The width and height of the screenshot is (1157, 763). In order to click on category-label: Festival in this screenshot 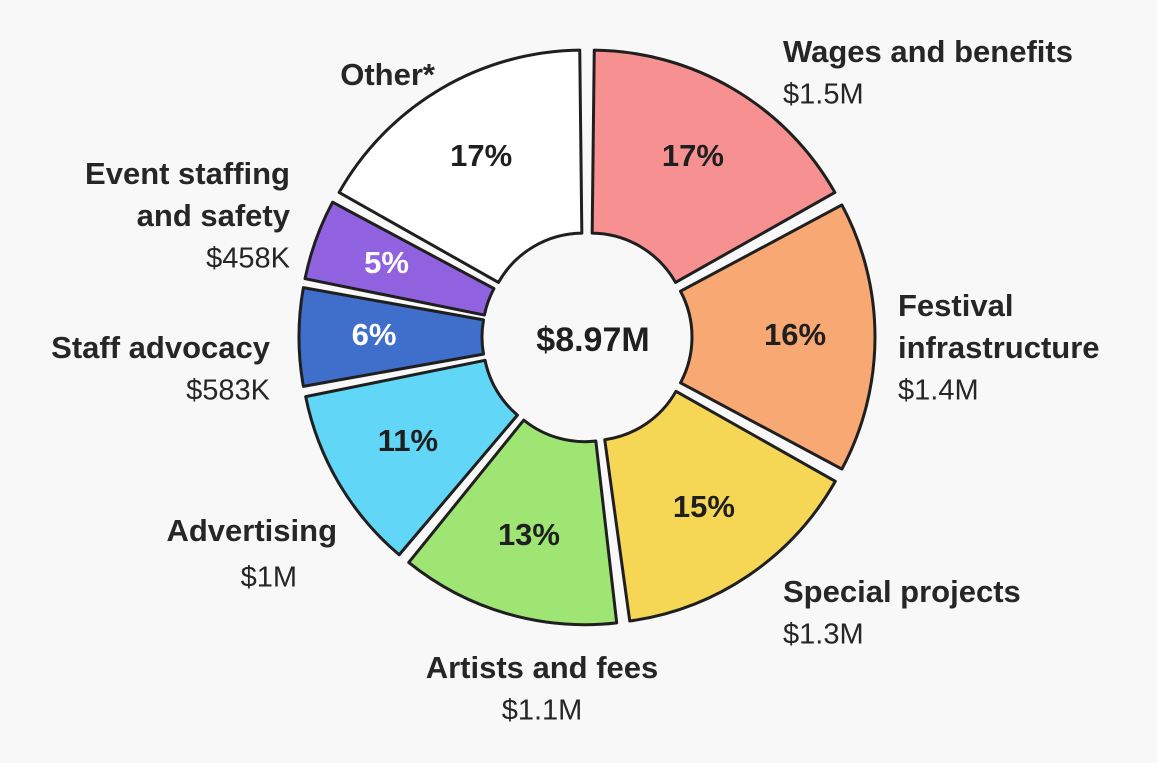, I will do `click(955, 305)`.